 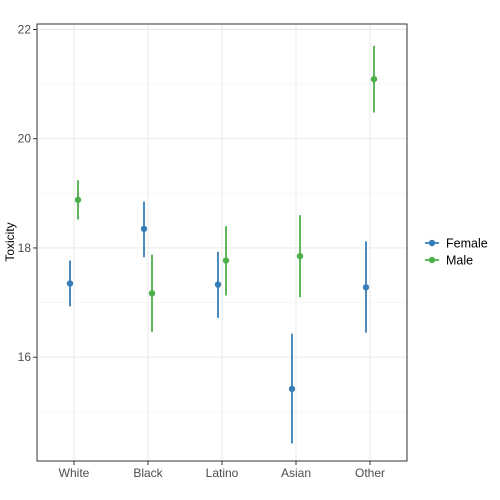 What do you see at coordinates (432, 243) in the screenshot?
I see `legend-key-point-female` at bounding box center [432, 243].